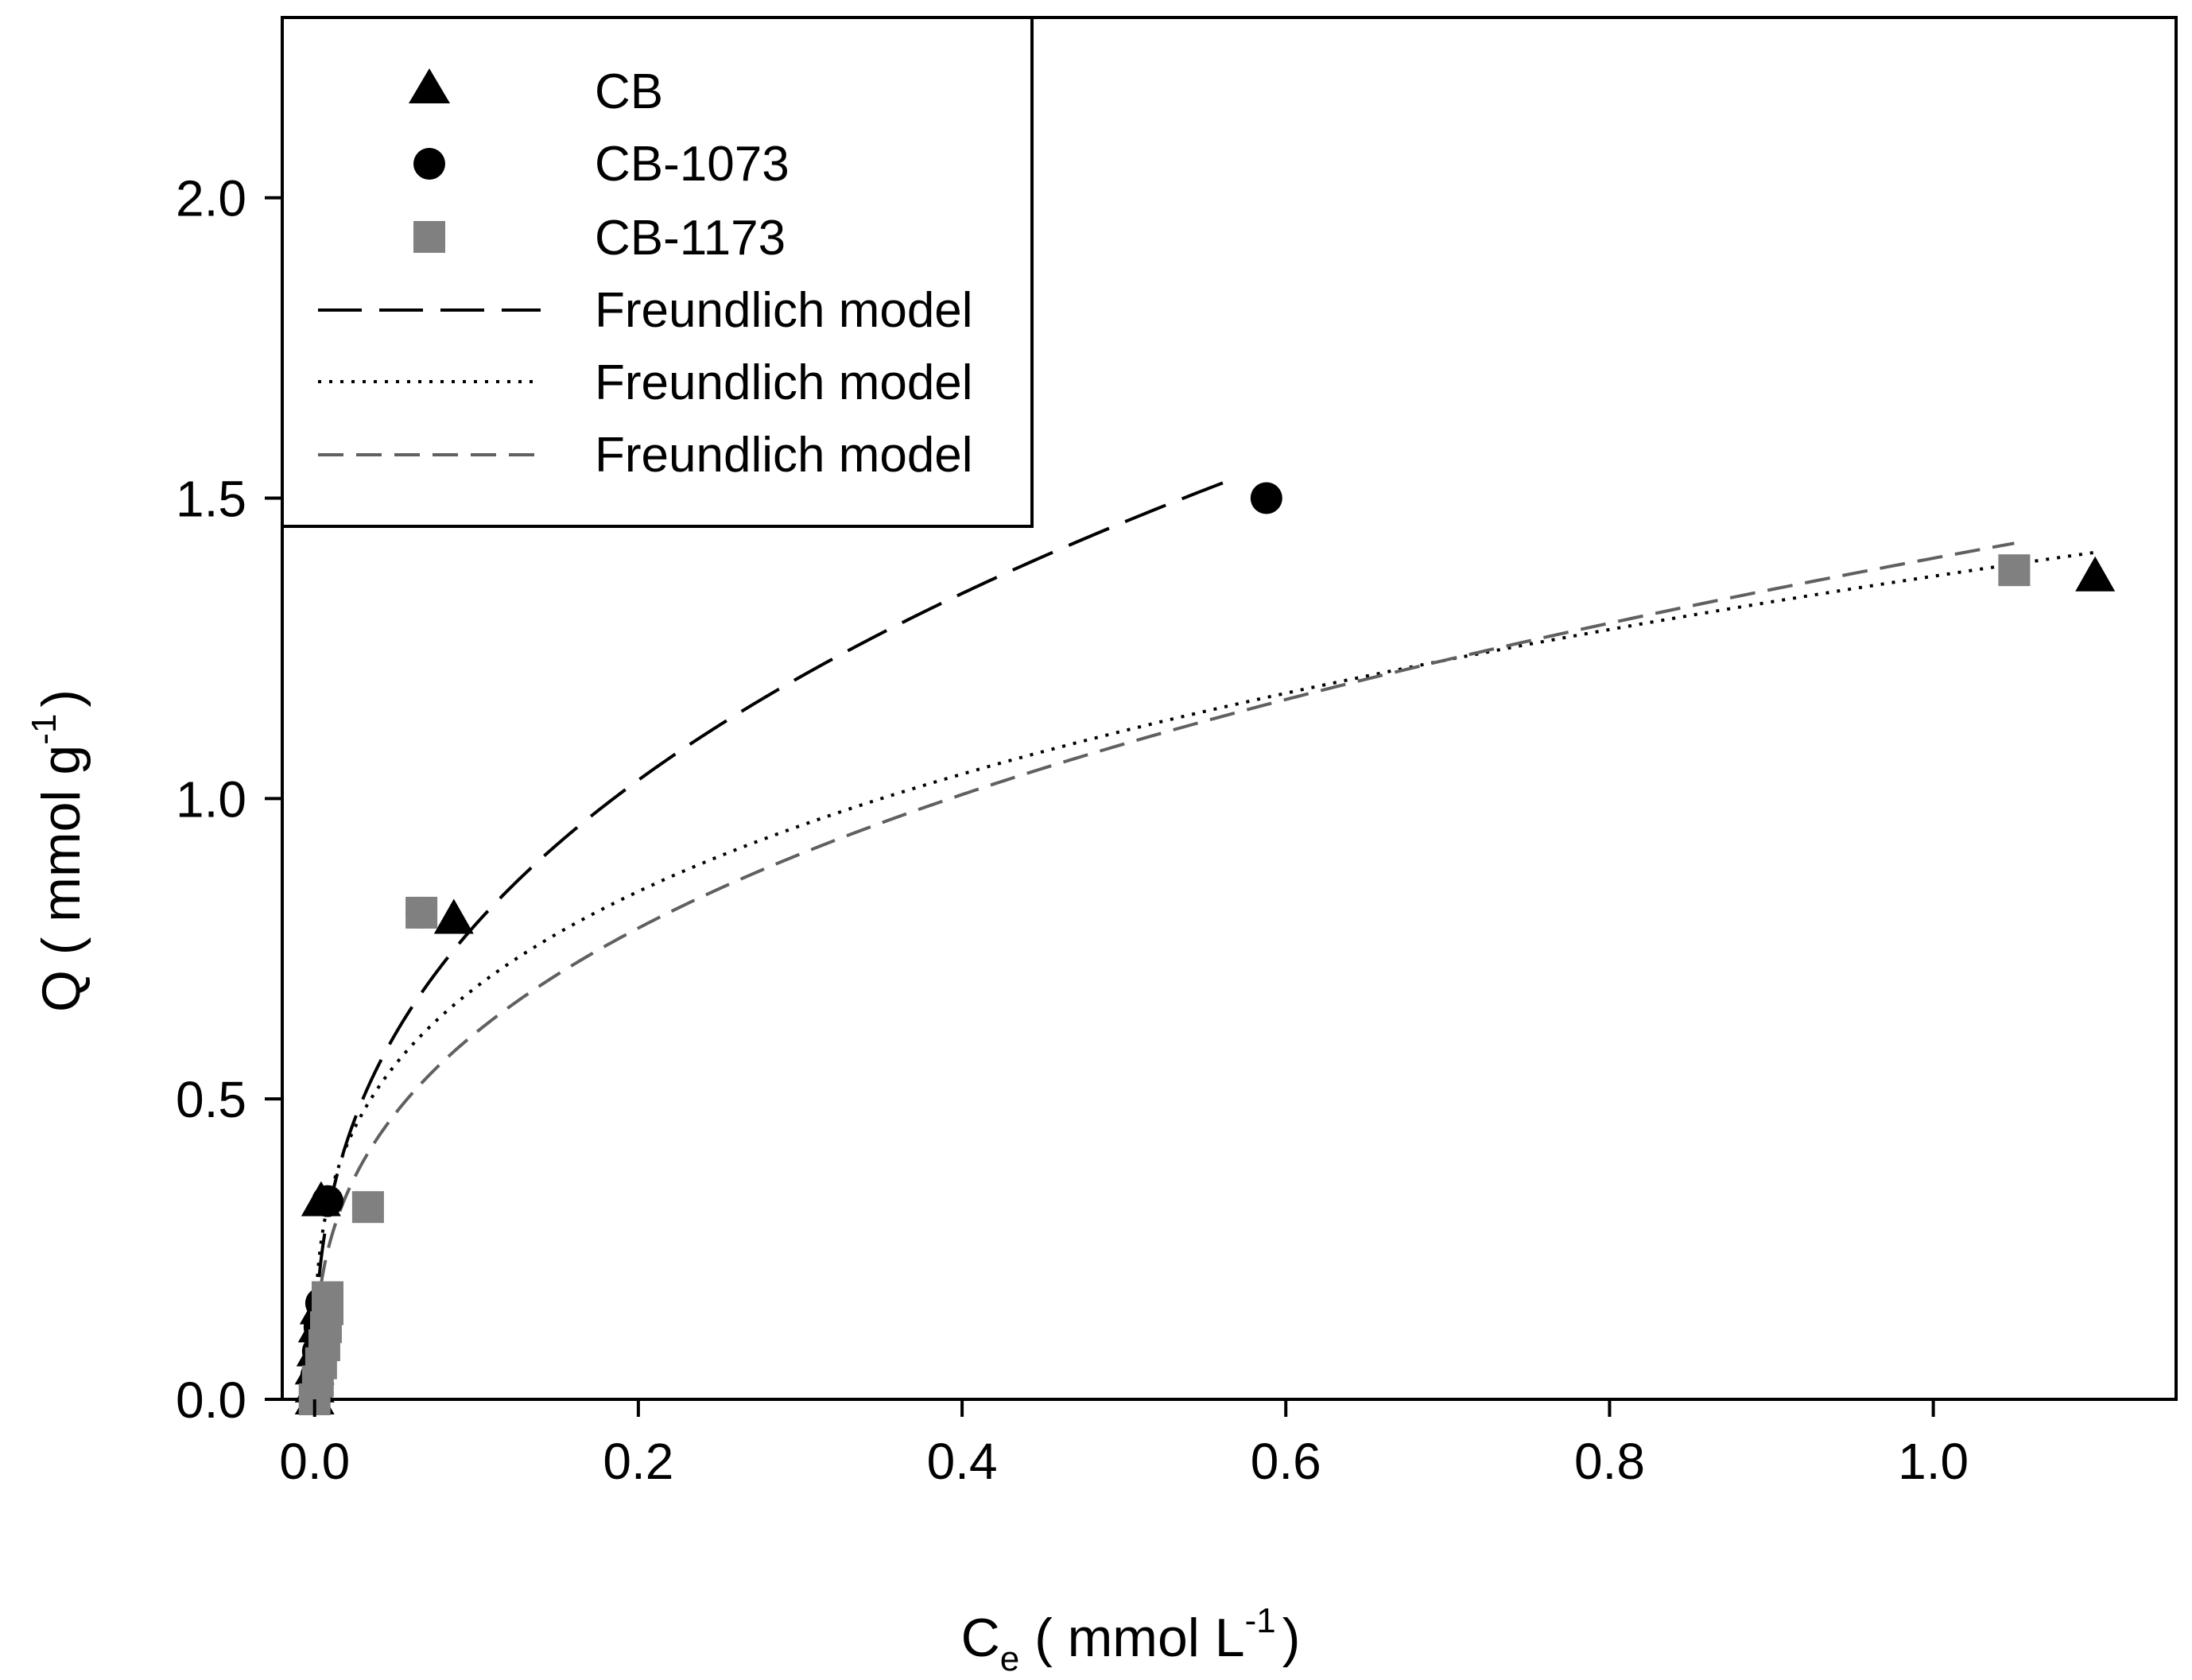 The image size is (2192, 1680). I want to click on x-tick-label: 0.8, so click(1609, 1461).